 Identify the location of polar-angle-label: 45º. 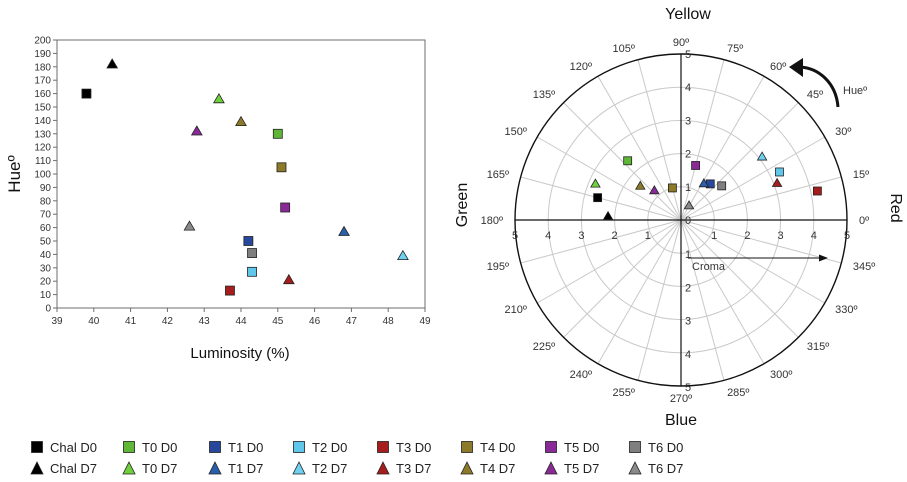
(815, 95).